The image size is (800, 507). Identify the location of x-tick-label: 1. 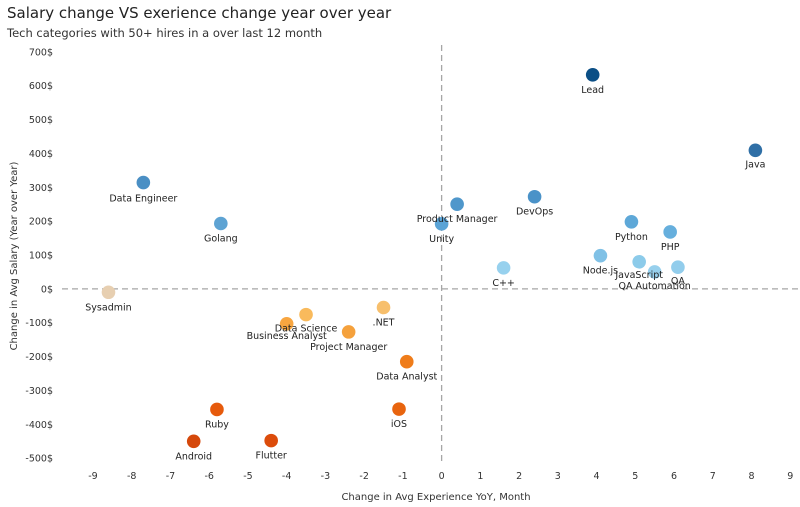
(480, 476).